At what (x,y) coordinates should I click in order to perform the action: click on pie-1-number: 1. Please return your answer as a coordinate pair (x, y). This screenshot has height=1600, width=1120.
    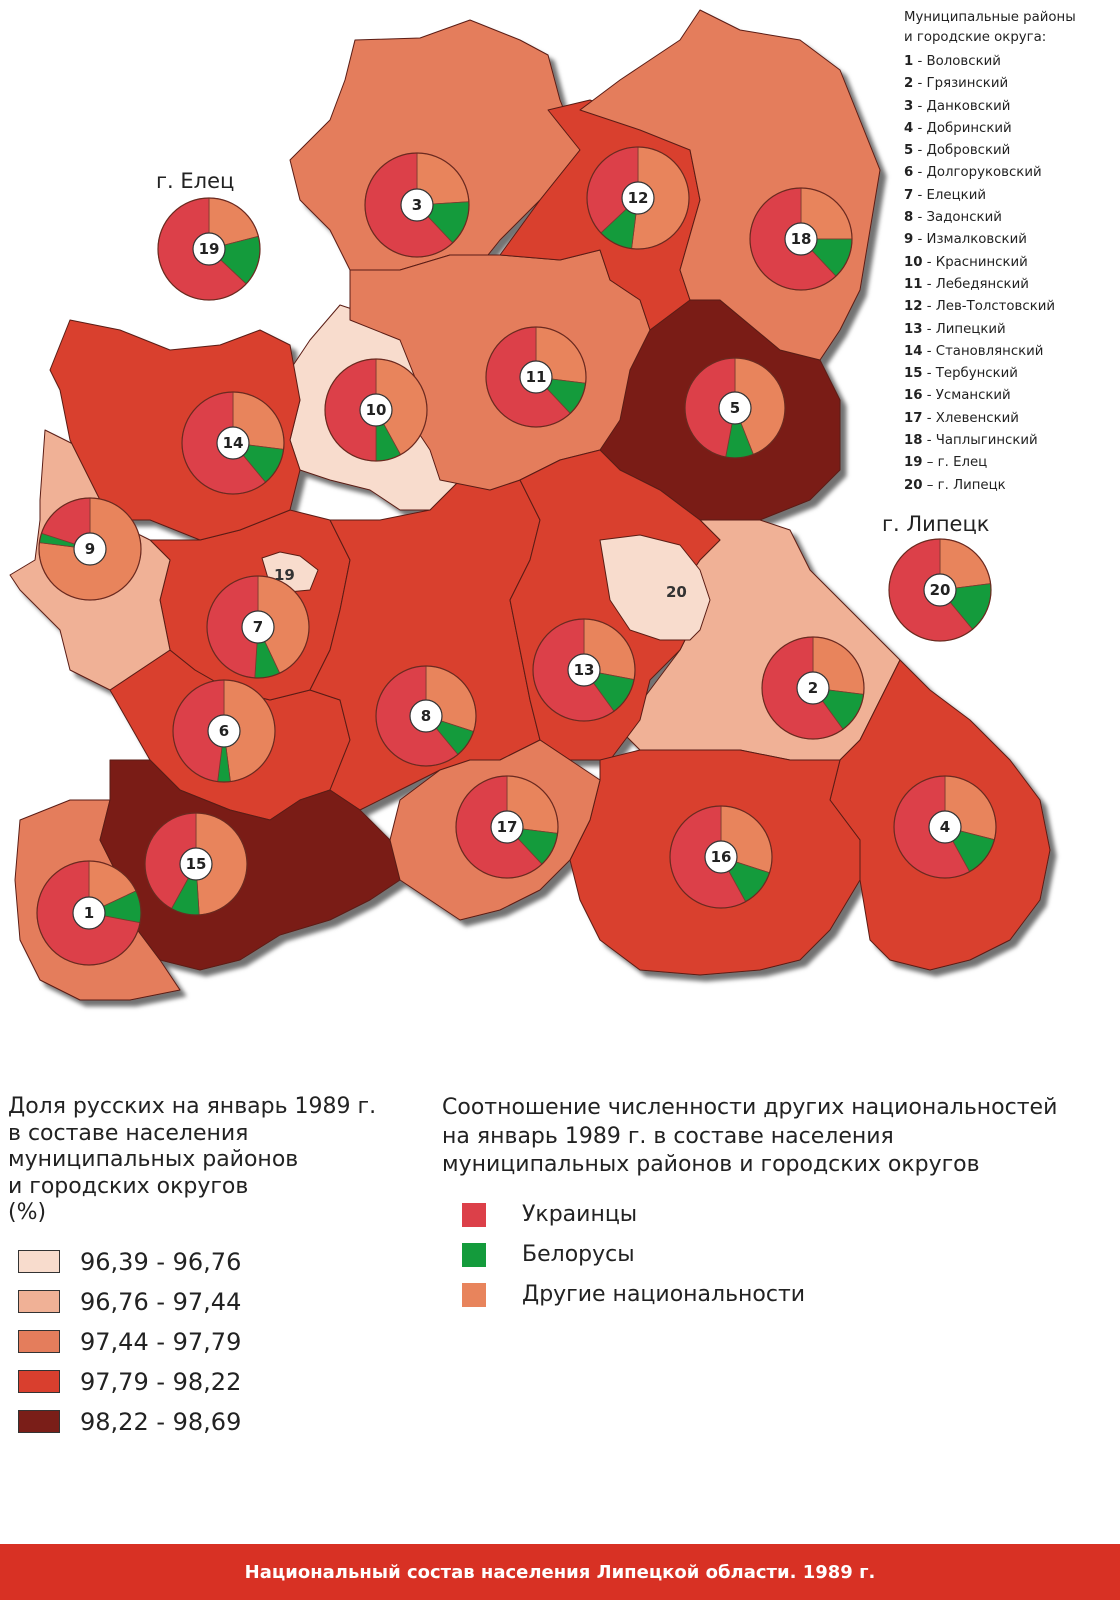
    Looking at the image, I should click on (89, 913).